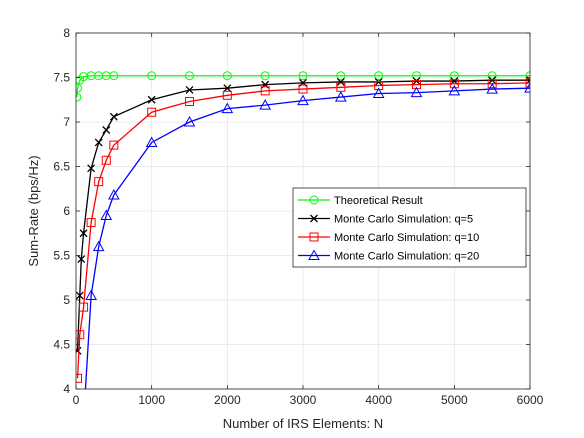 The width and height of the screenshot is (584, 438). I want to click on y-tick-label: 7.5, so click(61, 78).